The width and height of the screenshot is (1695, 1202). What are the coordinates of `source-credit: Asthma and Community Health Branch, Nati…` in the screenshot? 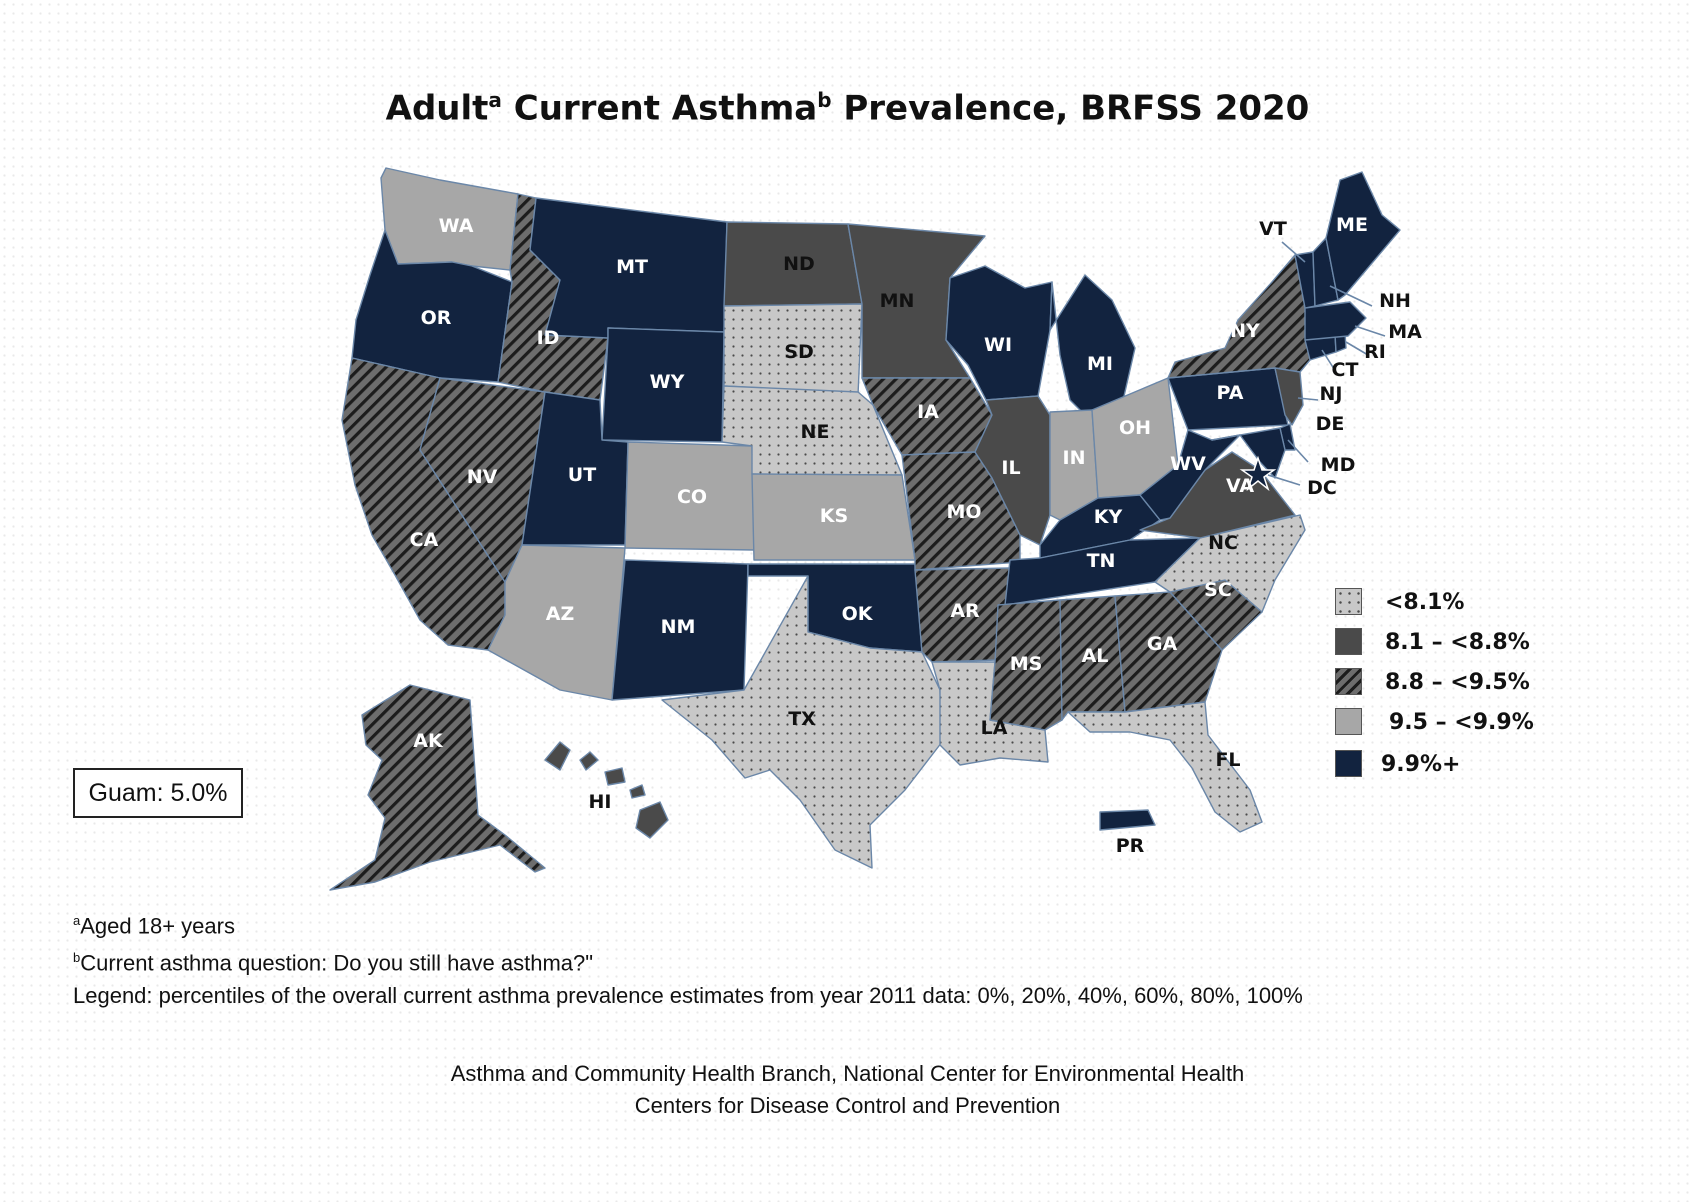 It's located at (847, 1089).